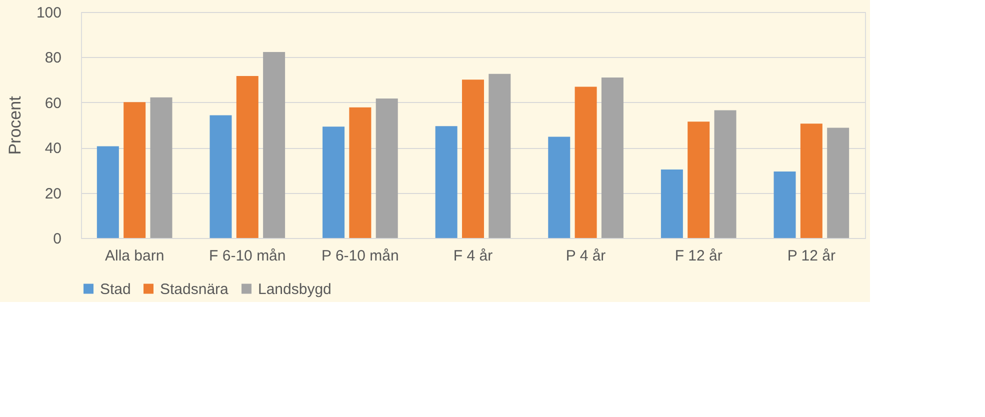 The width and height of the screenshot is (985, 417). Describe the element at coordinates (195, 289) in the screenshot. I see `legend-label: Stadsnära` at that location.